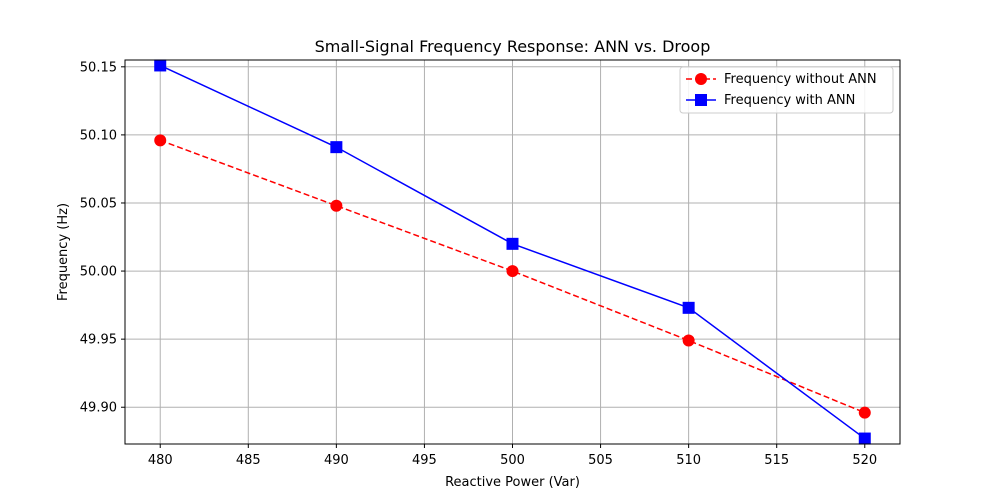  Describe the element at coordinates (688, 460) in the screenshot. I see `x-tick-label: 510` at that location.